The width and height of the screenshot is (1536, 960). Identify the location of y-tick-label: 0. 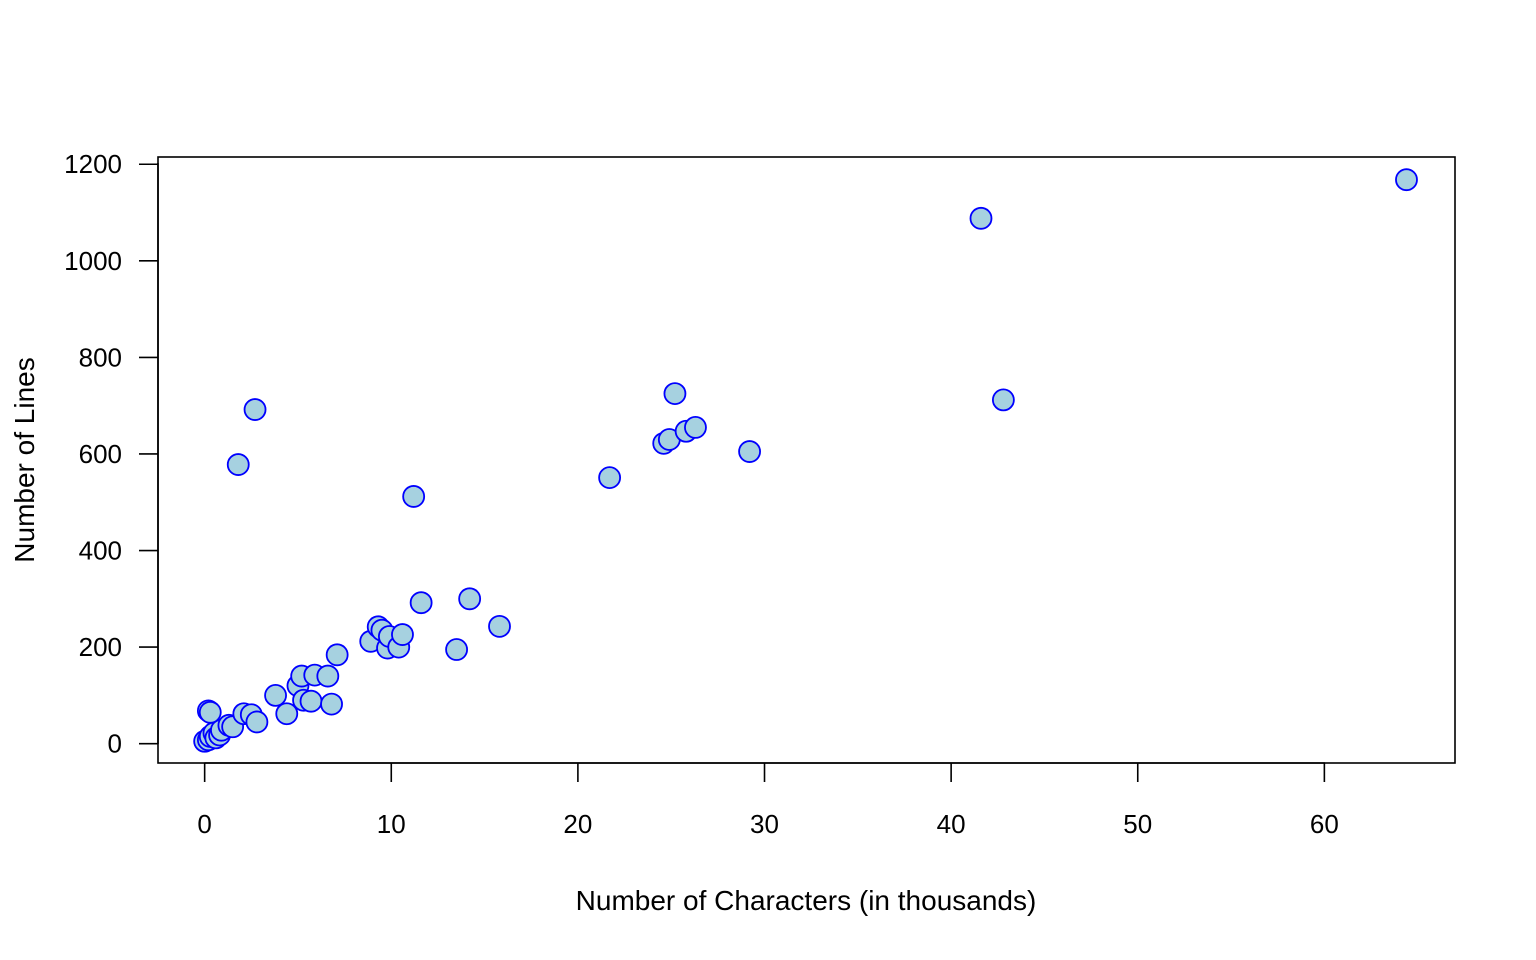
(115, 744).